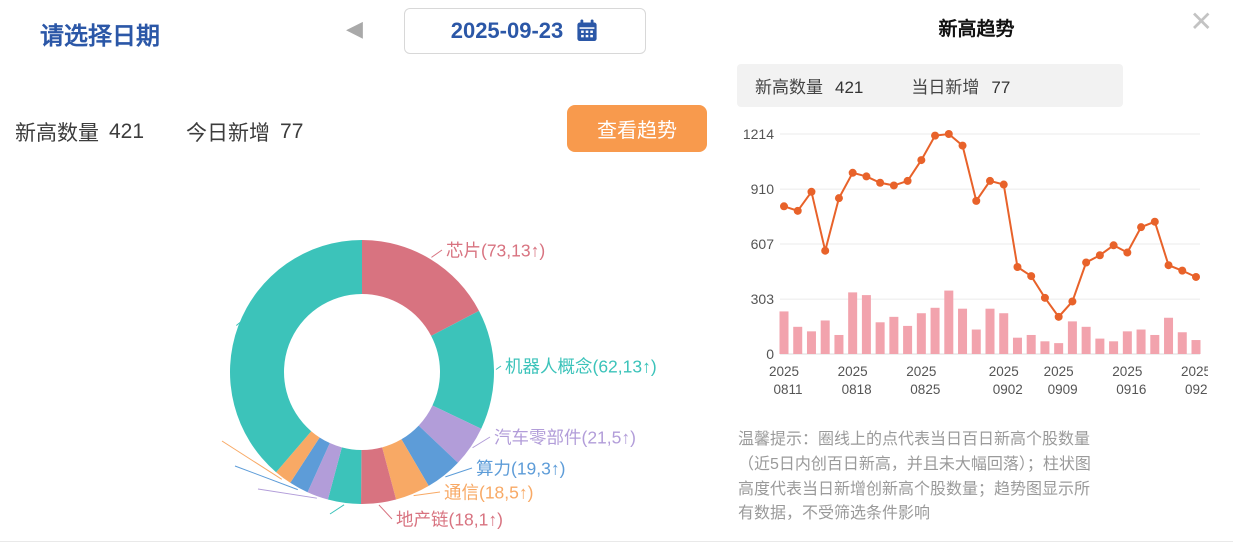 This screenshot has width=1233, height=542. I want to click on x-tick-date: 0825, so click(925, 389).